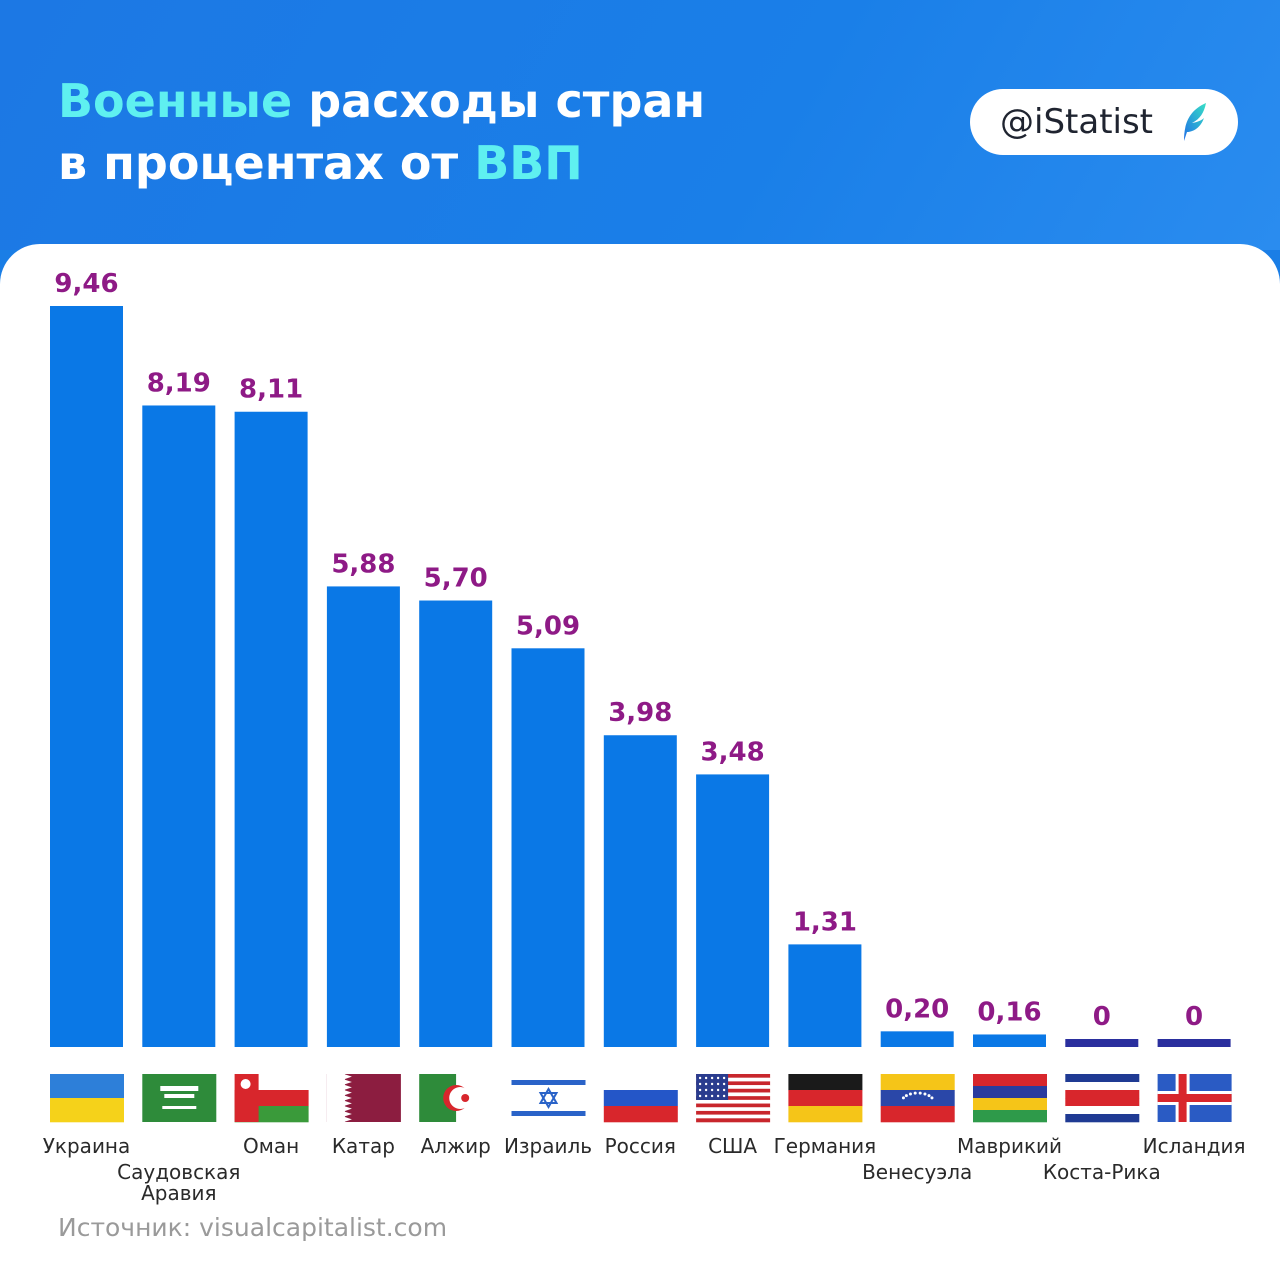 This screenshot has width=1280, height=1280. What do you see at coordinates (178, 1182) in the screenshot?
I see `category-label-2: Саудовская Аравия` at bounding box center [178, 1182].